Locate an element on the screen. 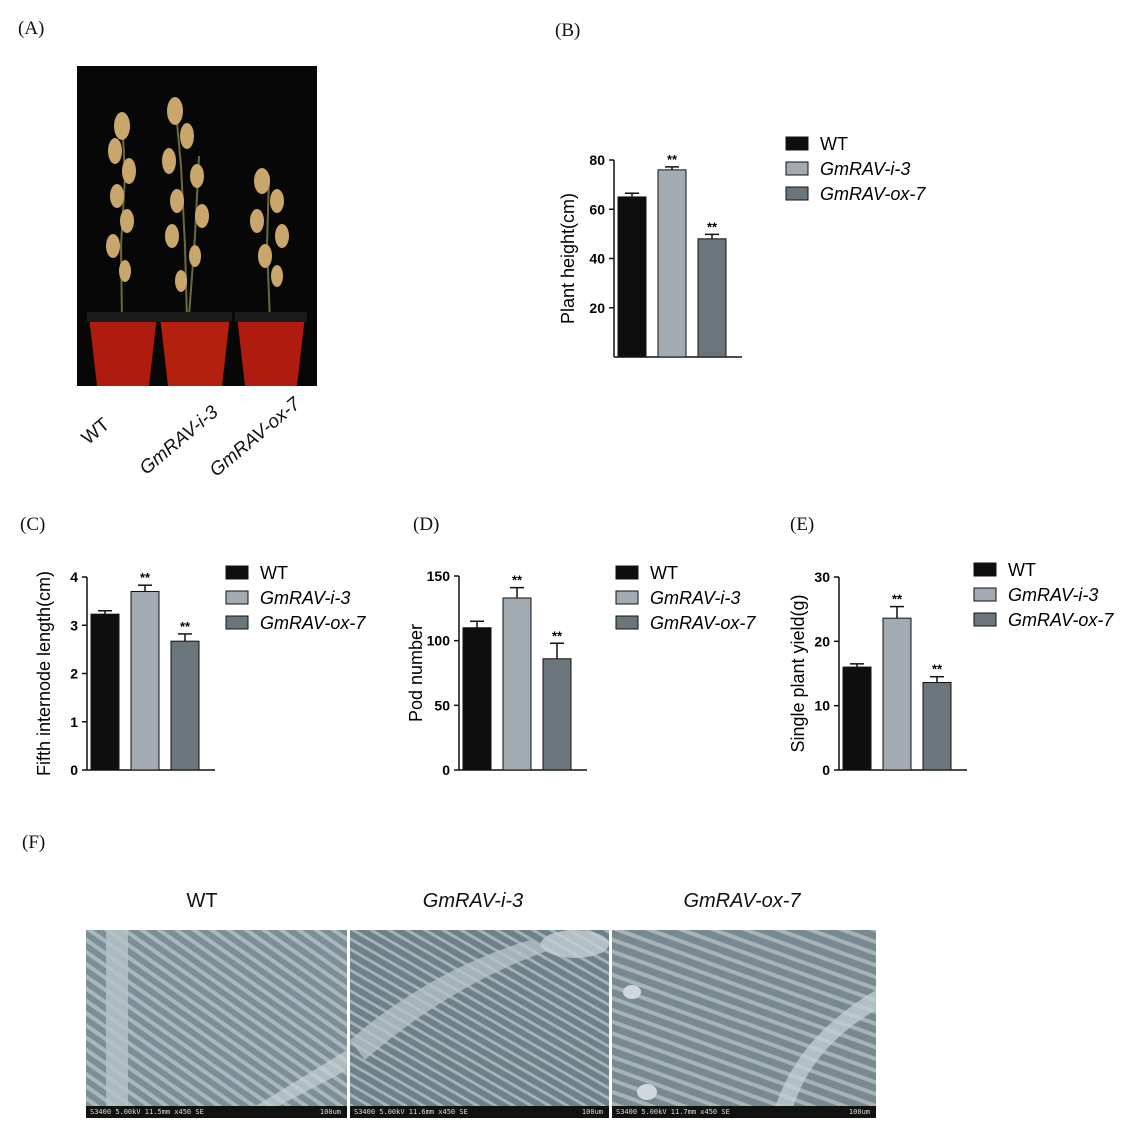  chart-d-significance-1: ** is located at coordinates (517, 580).